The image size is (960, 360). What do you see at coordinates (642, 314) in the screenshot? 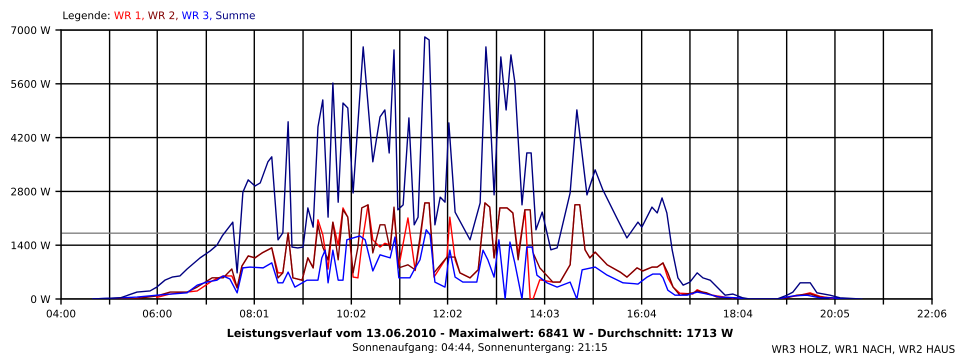
I see `x-tick-label: 16:04` at bounding box center [642, 314].